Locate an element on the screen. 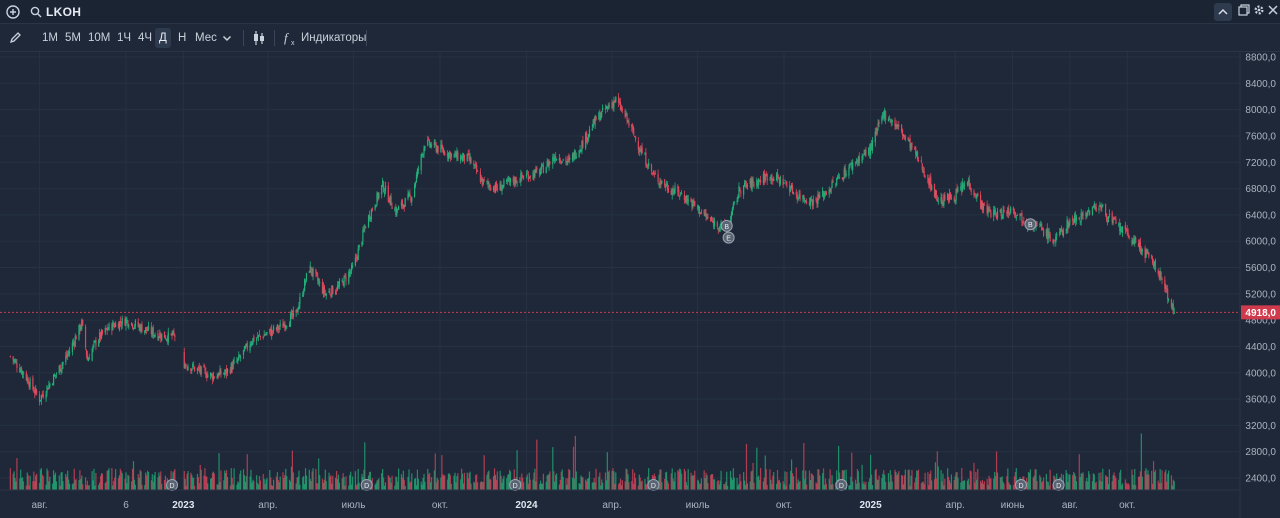 This screenshot has height=518, width=1280. indicators-button: Индикаторы is located at coordinates (334, 38).